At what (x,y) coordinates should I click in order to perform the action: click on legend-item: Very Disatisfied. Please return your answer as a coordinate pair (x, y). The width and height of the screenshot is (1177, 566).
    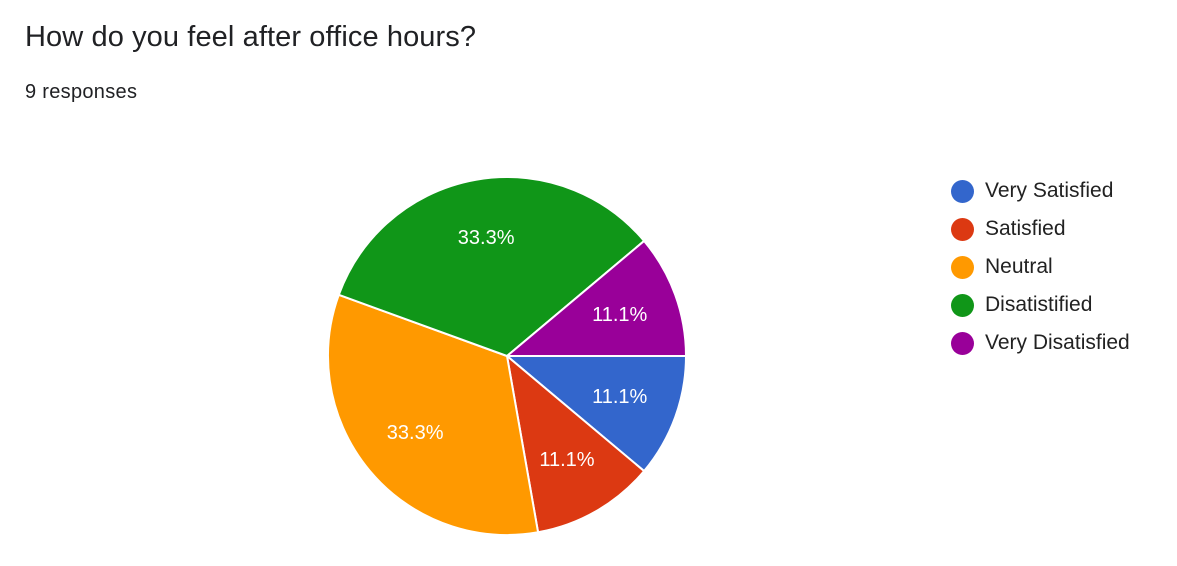
    Looking at the image, I should click on (1061, 343).